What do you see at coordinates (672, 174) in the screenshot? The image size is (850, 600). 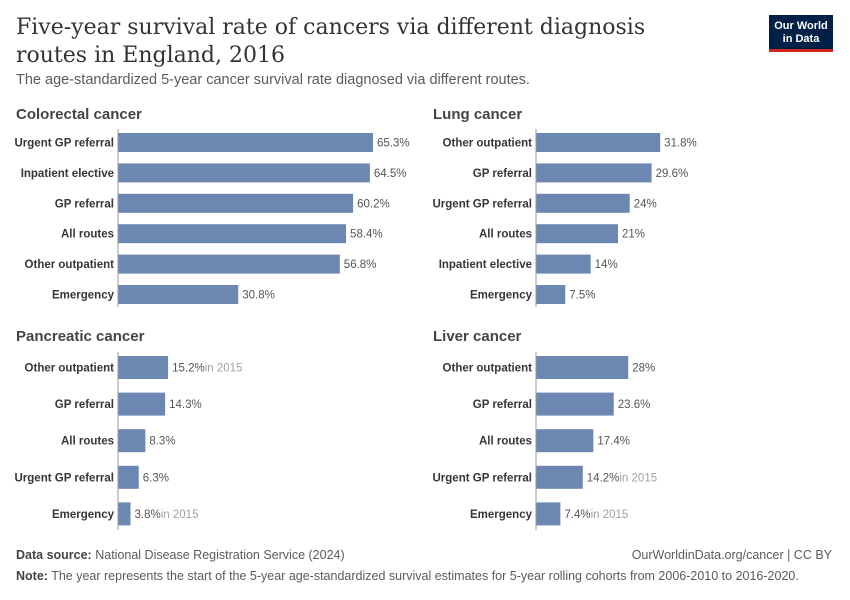 I see `value-label: 29.6%` at bounding box center [672, 174].